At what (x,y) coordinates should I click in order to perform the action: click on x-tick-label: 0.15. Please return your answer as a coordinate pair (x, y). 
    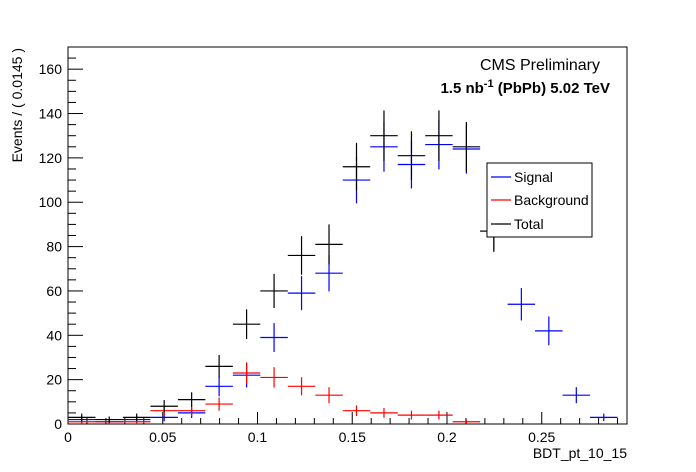
    Looking at the image, I should click on (352, 437).